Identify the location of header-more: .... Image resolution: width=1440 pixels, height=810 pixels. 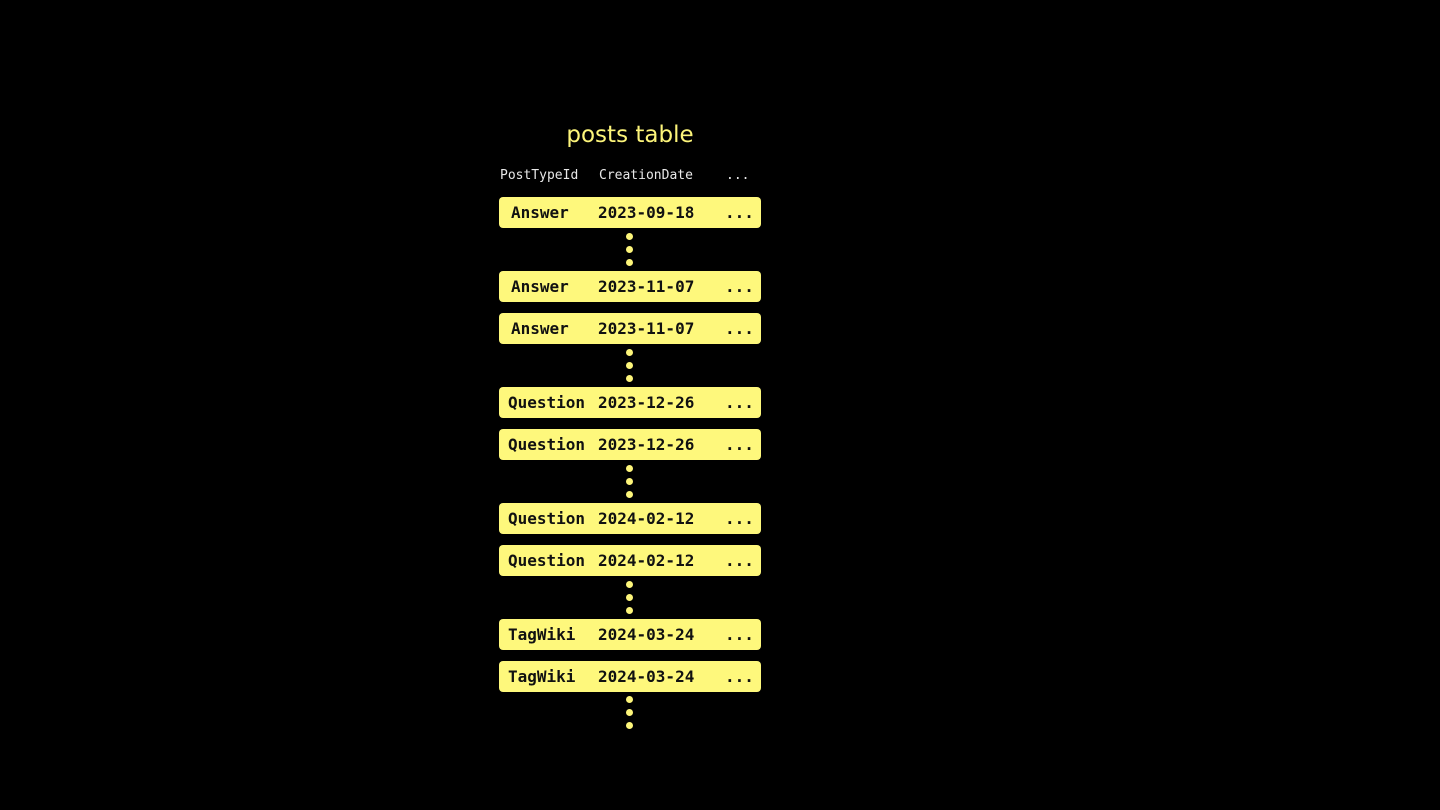
(738, 175).